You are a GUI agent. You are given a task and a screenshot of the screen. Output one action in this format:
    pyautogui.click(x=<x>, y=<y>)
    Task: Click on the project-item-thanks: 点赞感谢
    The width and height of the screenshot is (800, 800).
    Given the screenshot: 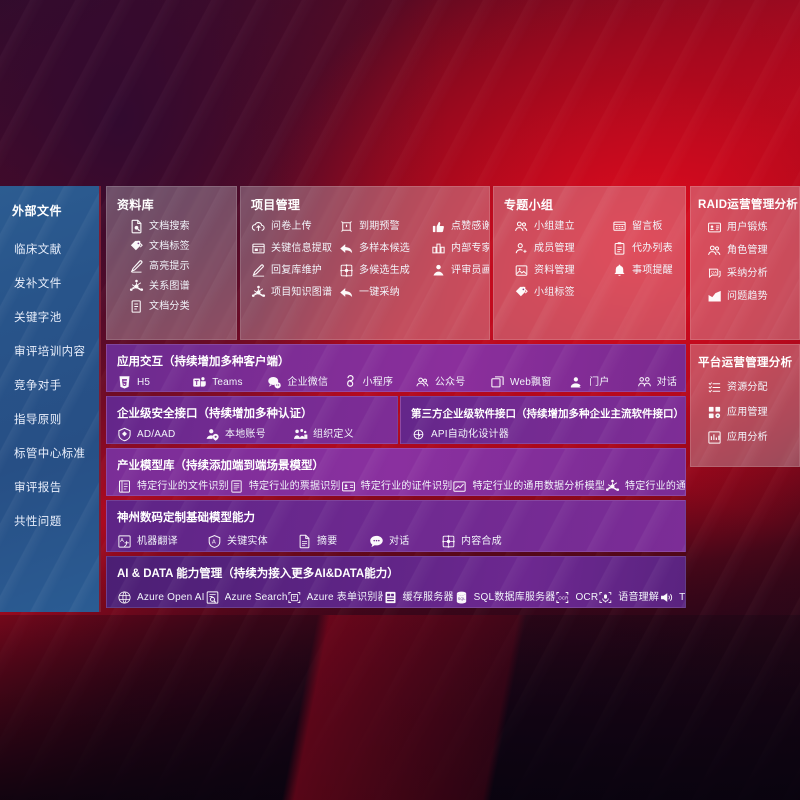 What is the action you would take?
    pyautogui.click(x=460, y=226)
    